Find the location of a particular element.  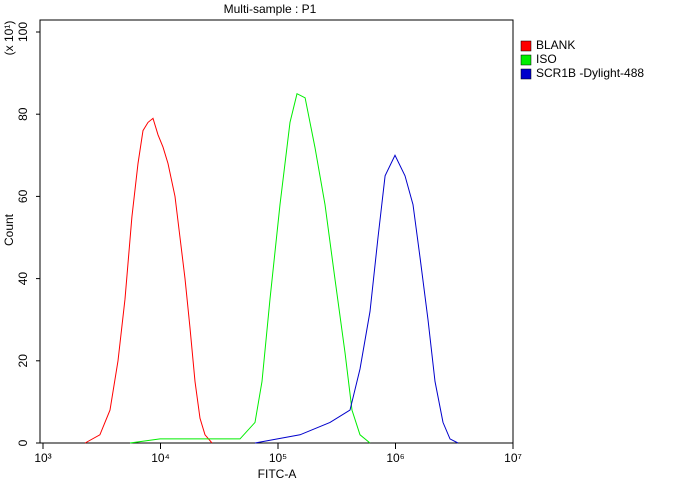

legend-label: BLANK is located at coordinates (555, 45).